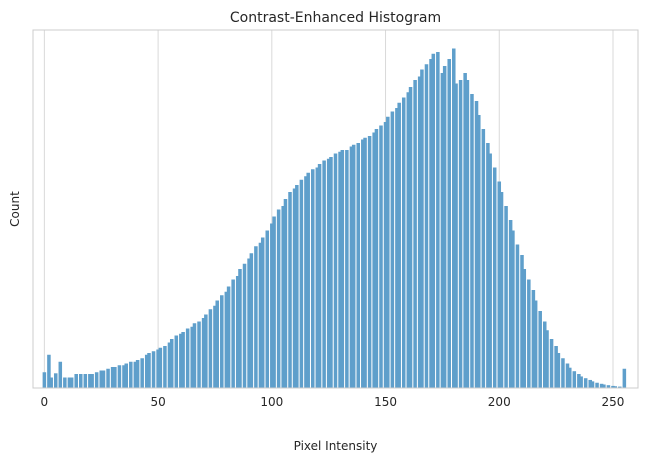 The width and height of the screenshot is (659, 463). I want to click on x-axis-label: Pixel Intensity, so click(336, 446).